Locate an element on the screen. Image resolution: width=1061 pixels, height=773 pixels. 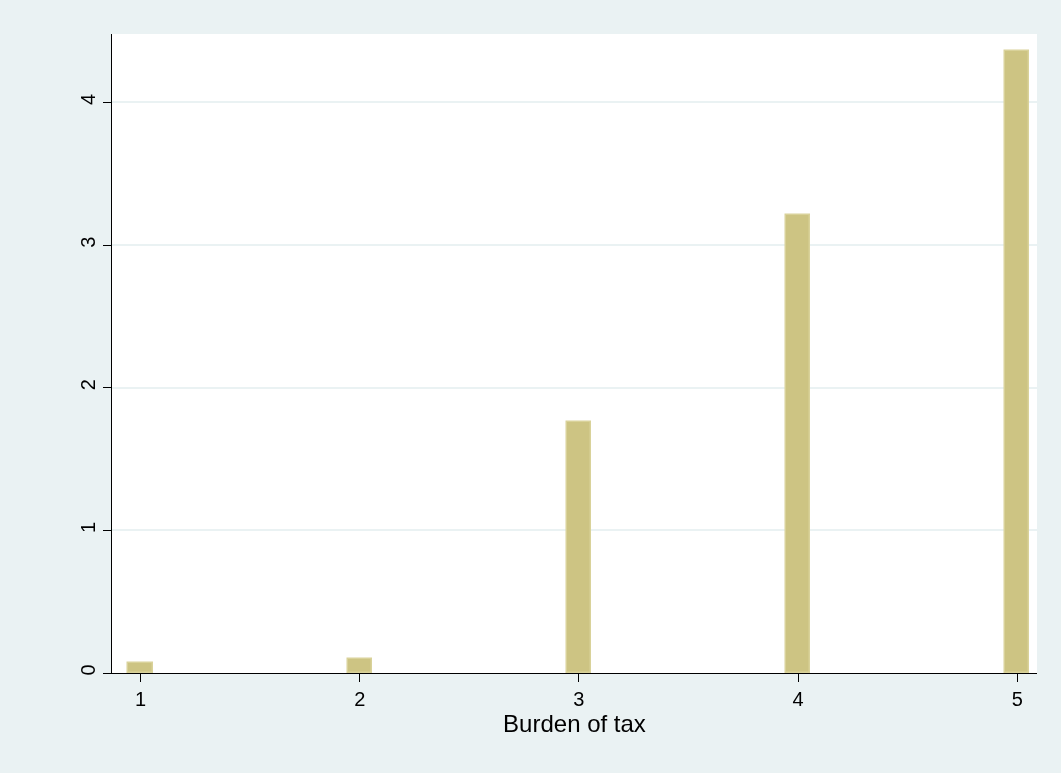
x-tick-label: 3 is located at coordinates (579, 699).